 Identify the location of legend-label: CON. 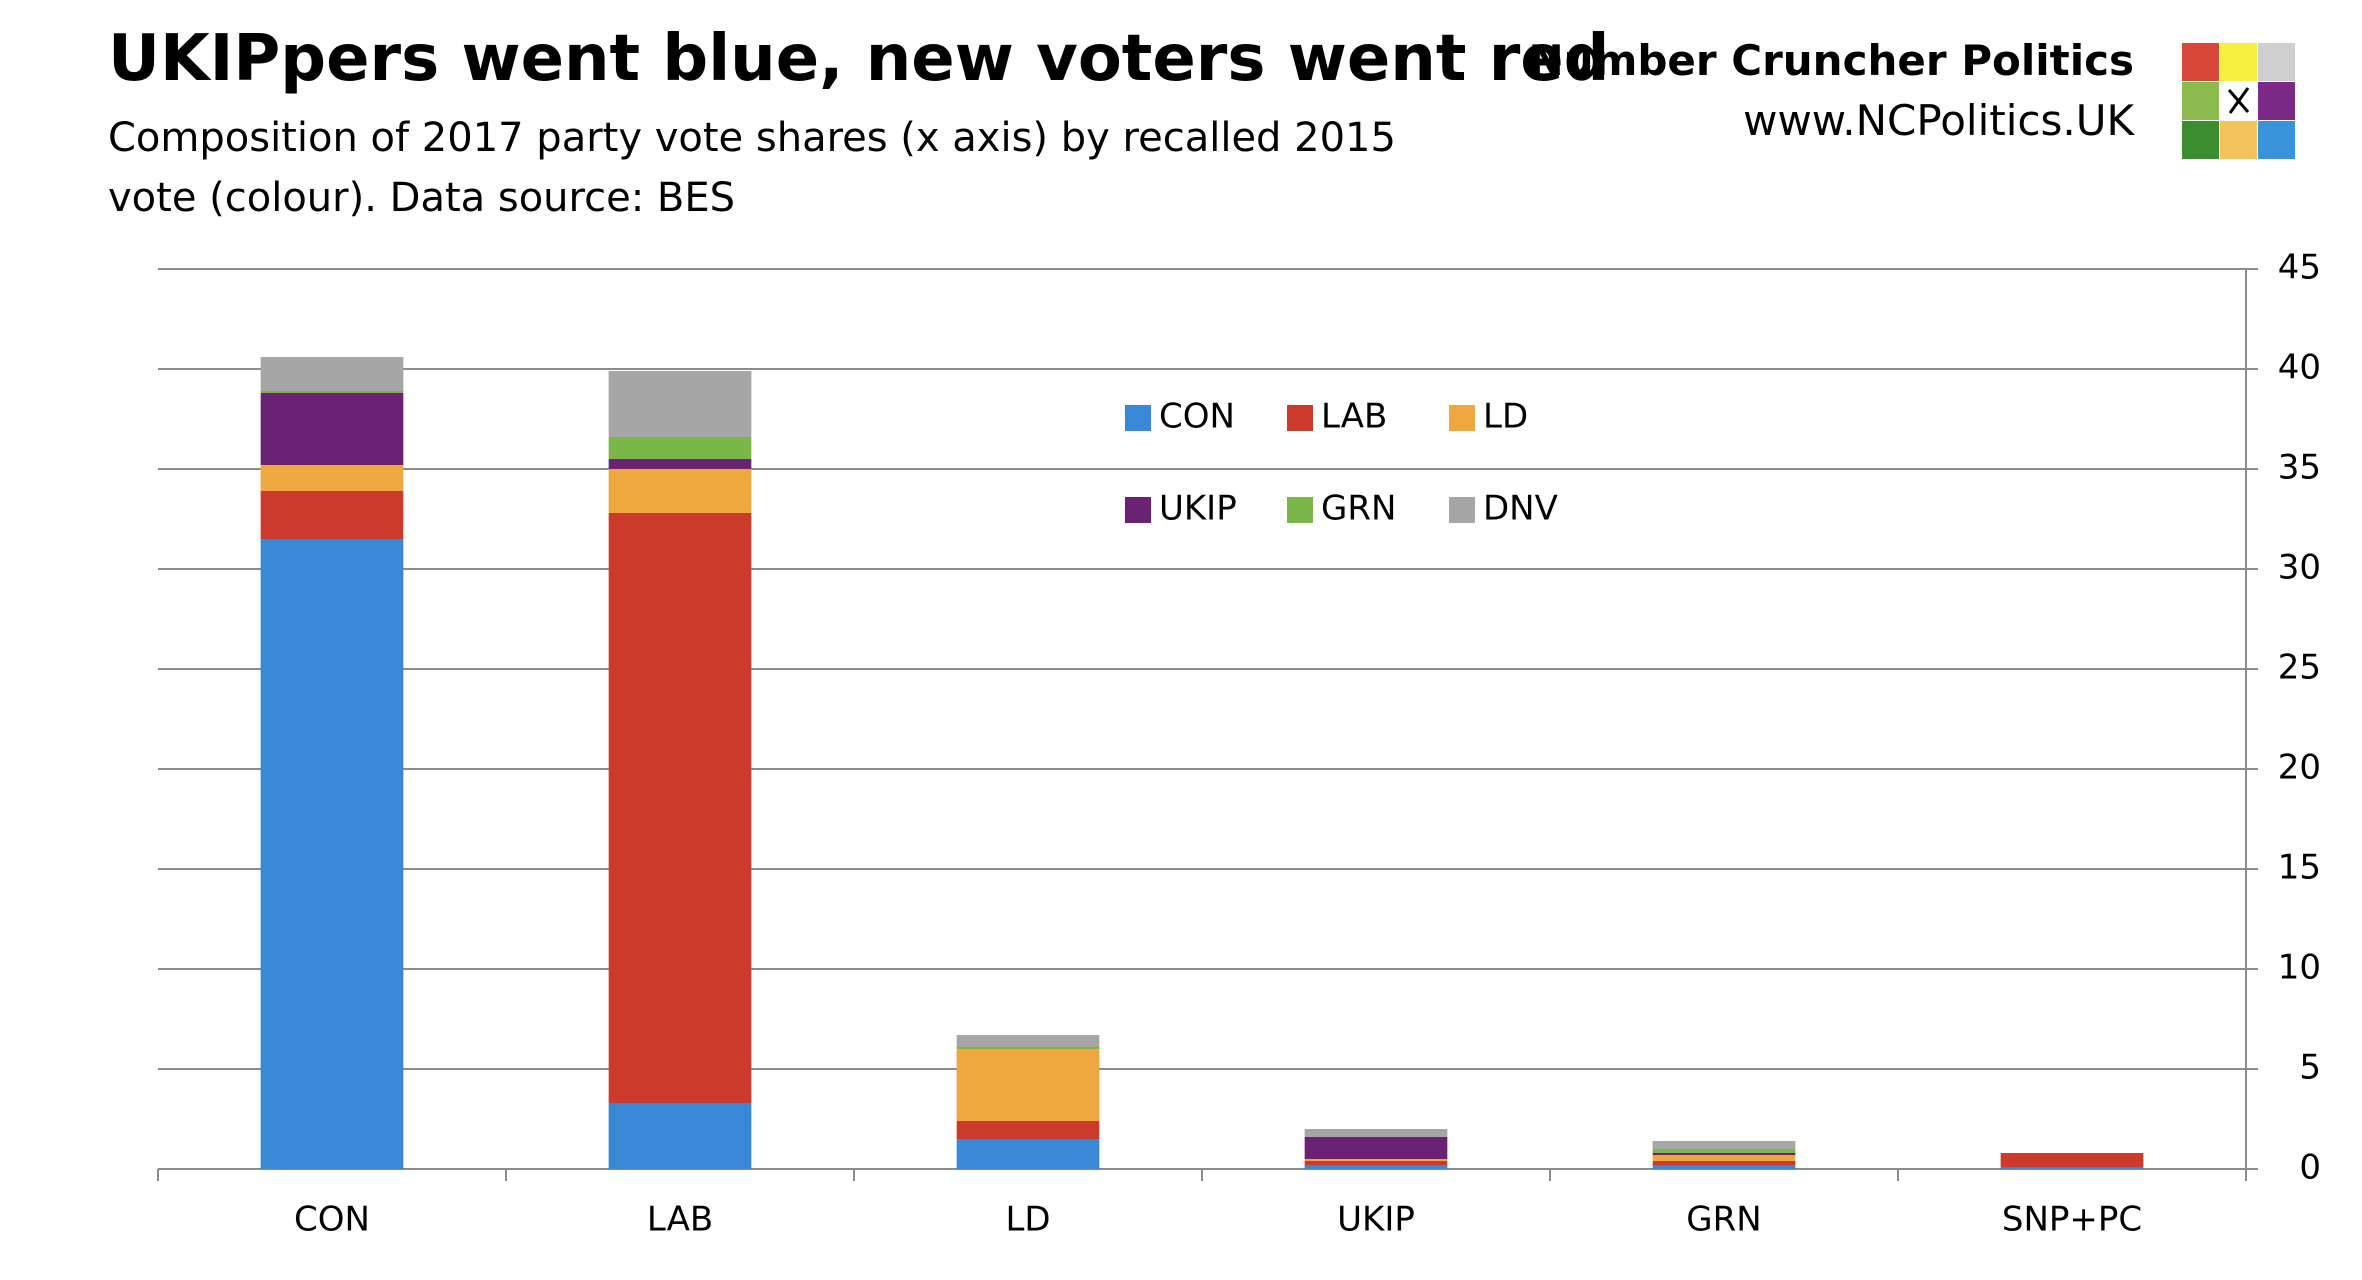
(1197, 417).